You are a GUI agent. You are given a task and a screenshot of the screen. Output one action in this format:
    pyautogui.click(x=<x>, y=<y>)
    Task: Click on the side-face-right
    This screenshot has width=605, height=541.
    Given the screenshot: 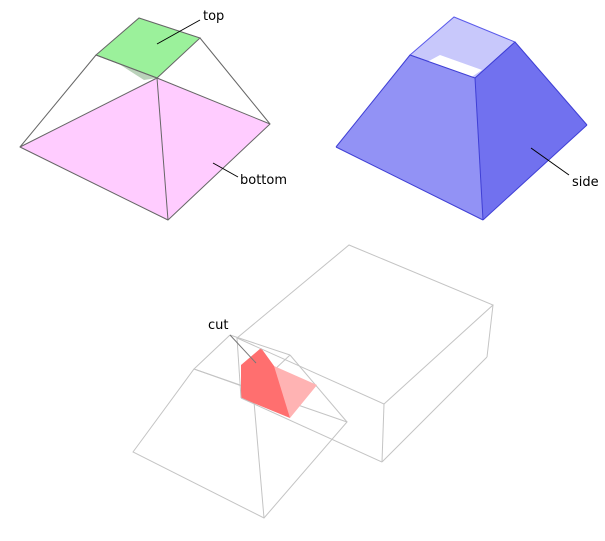 What is the action you would take?
    pyautogui.click(x=531, y=131)
    